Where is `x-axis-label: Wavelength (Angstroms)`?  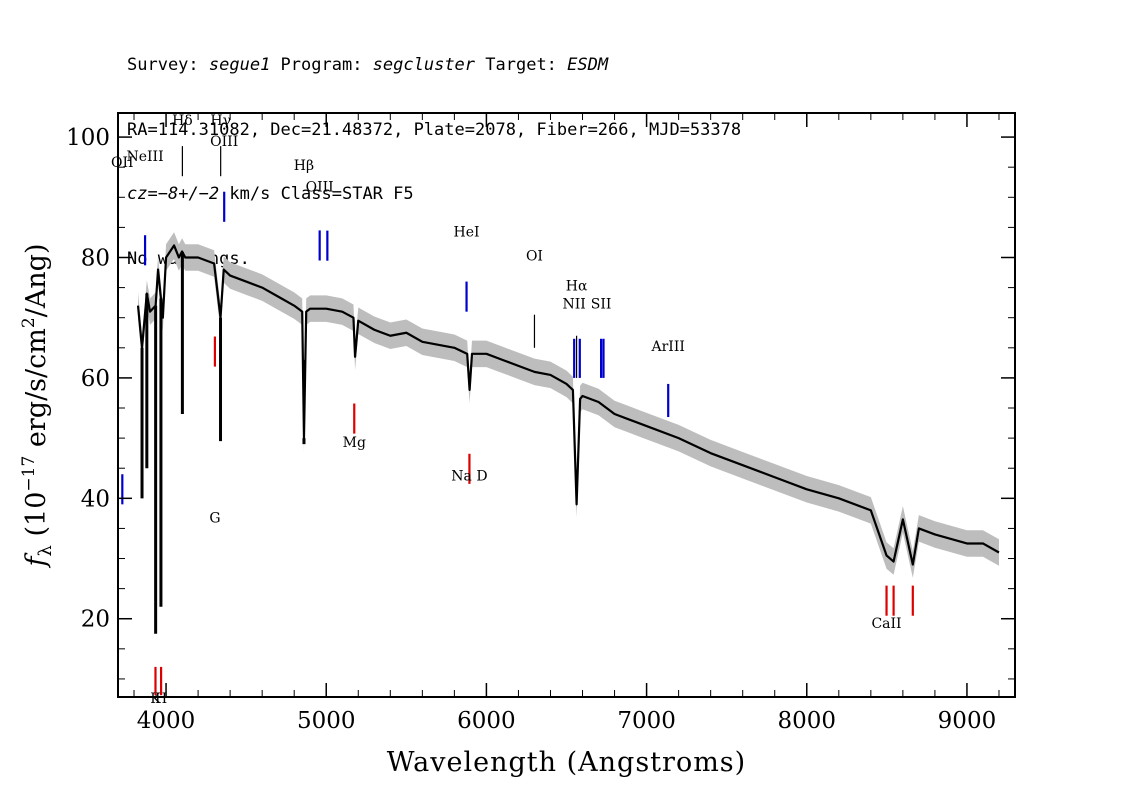
x-axis-label: Wavelength (Angstroms) is located at coordinates (566, 762).